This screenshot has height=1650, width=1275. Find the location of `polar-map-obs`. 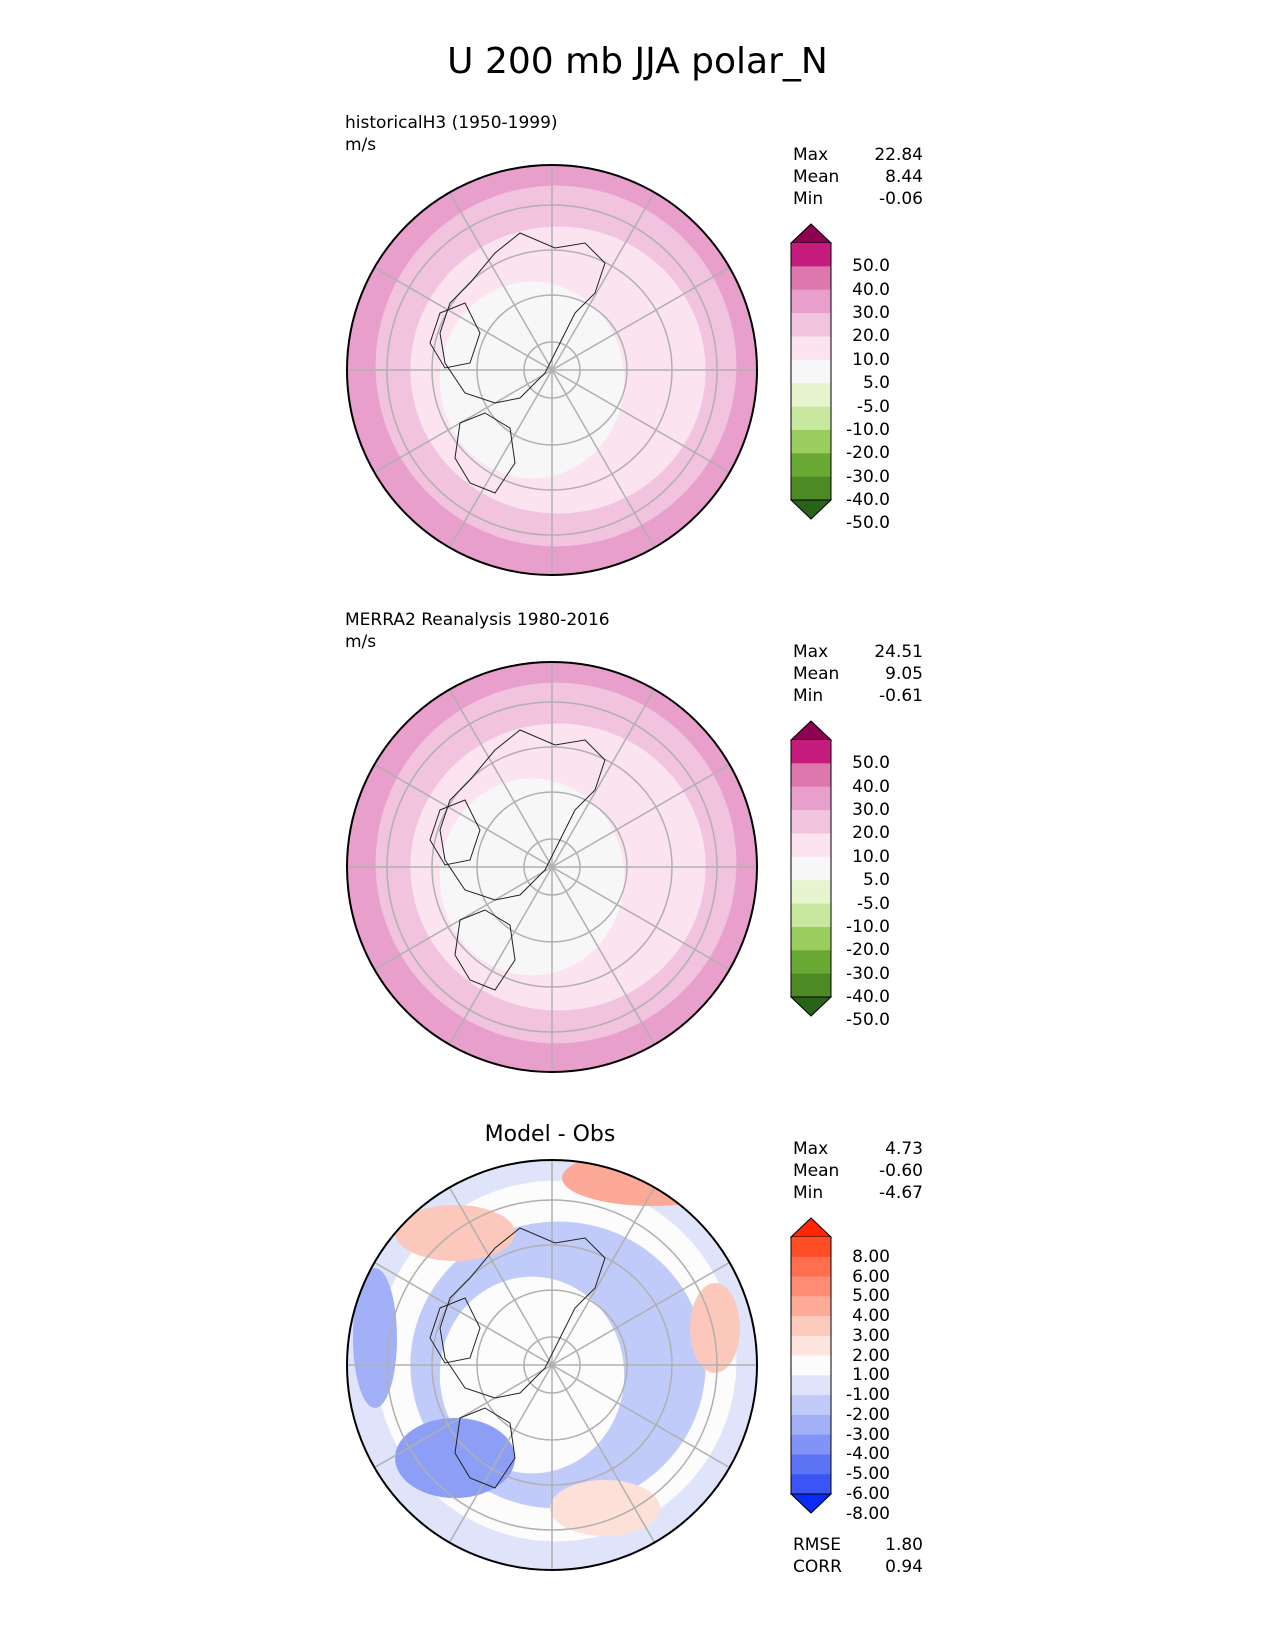

polar-map-obs is located at coordinates (552, 869).